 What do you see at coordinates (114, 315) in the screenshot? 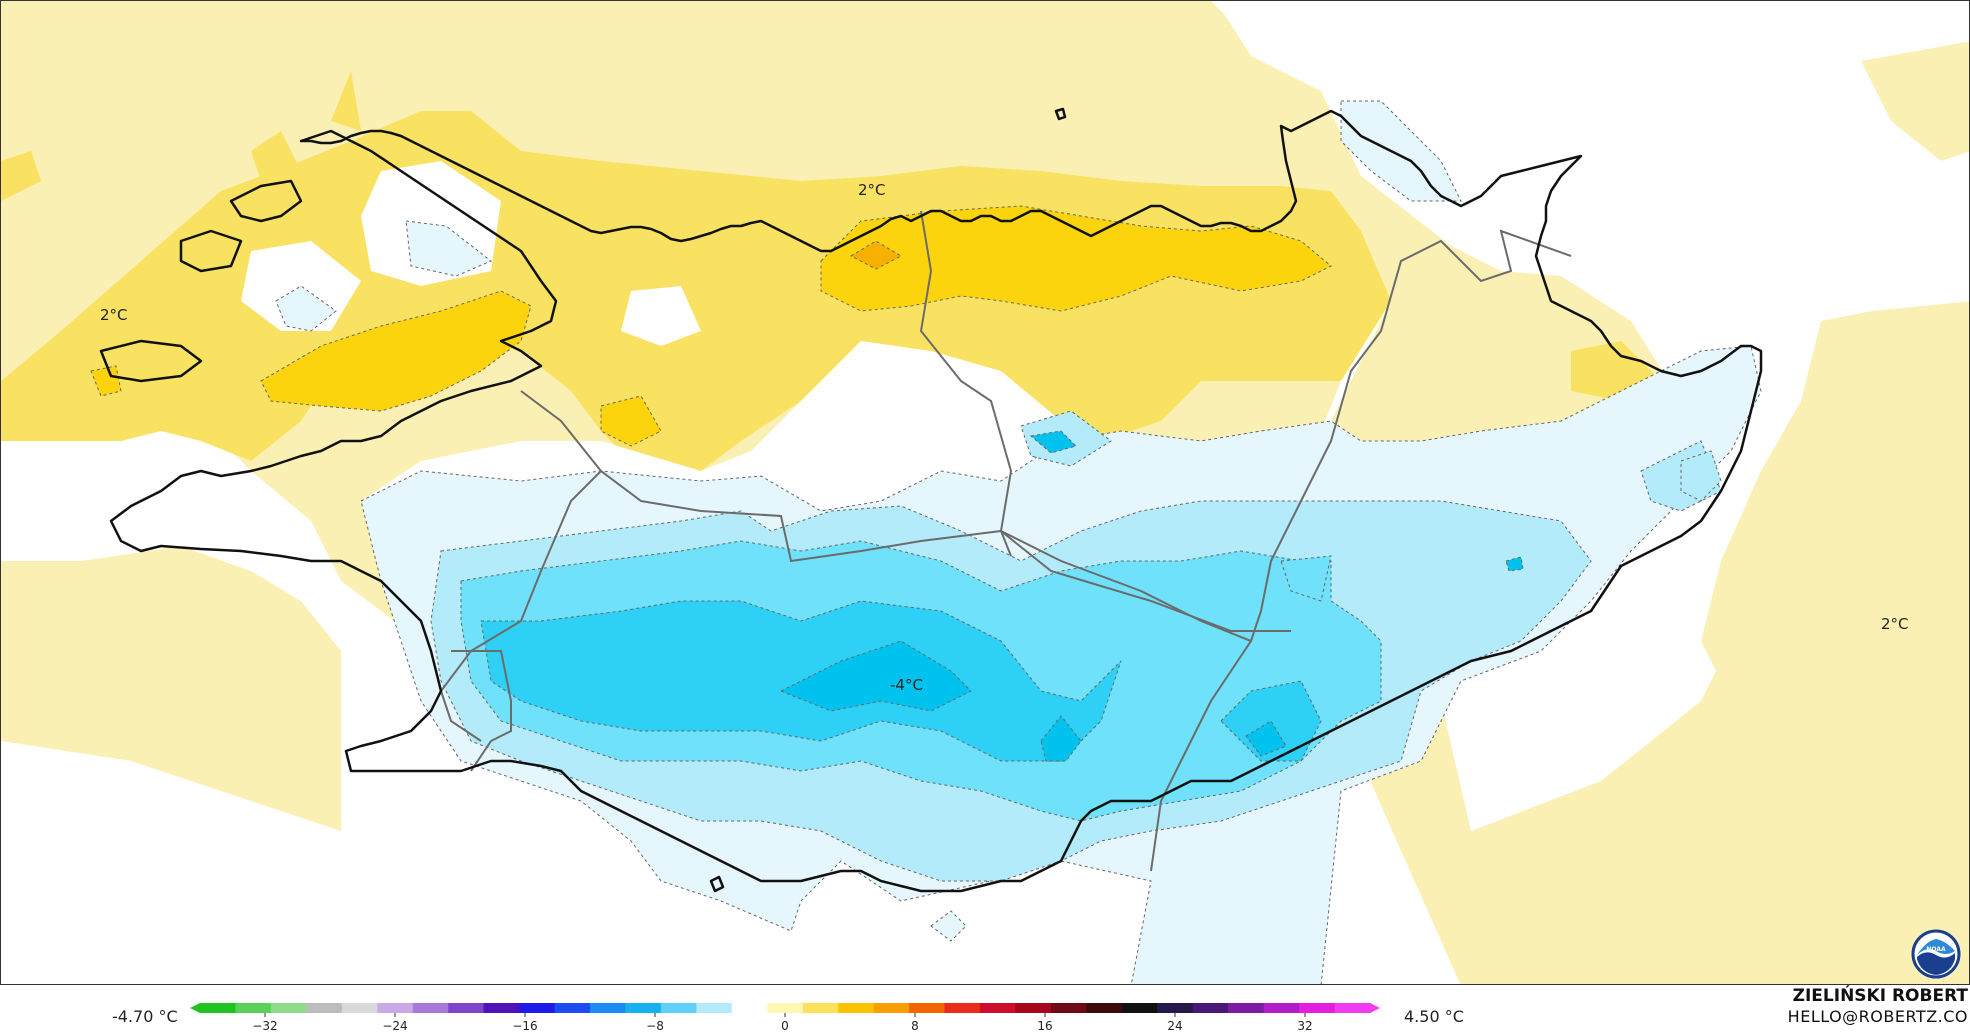
I see `contour-label-west: 2°C` at bounding box center [114, 315].